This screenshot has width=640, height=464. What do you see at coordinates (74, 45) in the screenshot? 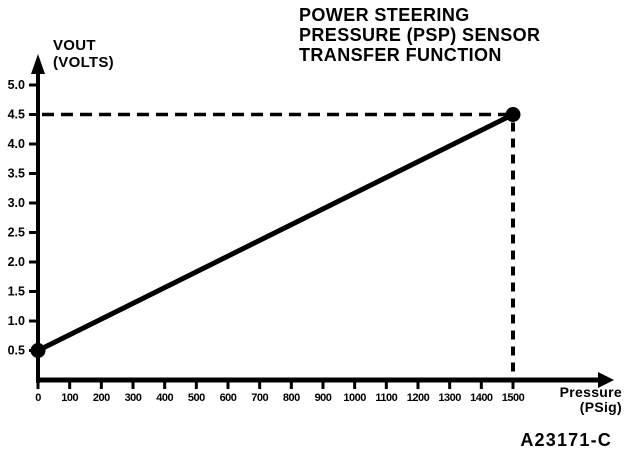
I see `y-axis-label-line-1: VOUT` at bounding box center [74, 45].